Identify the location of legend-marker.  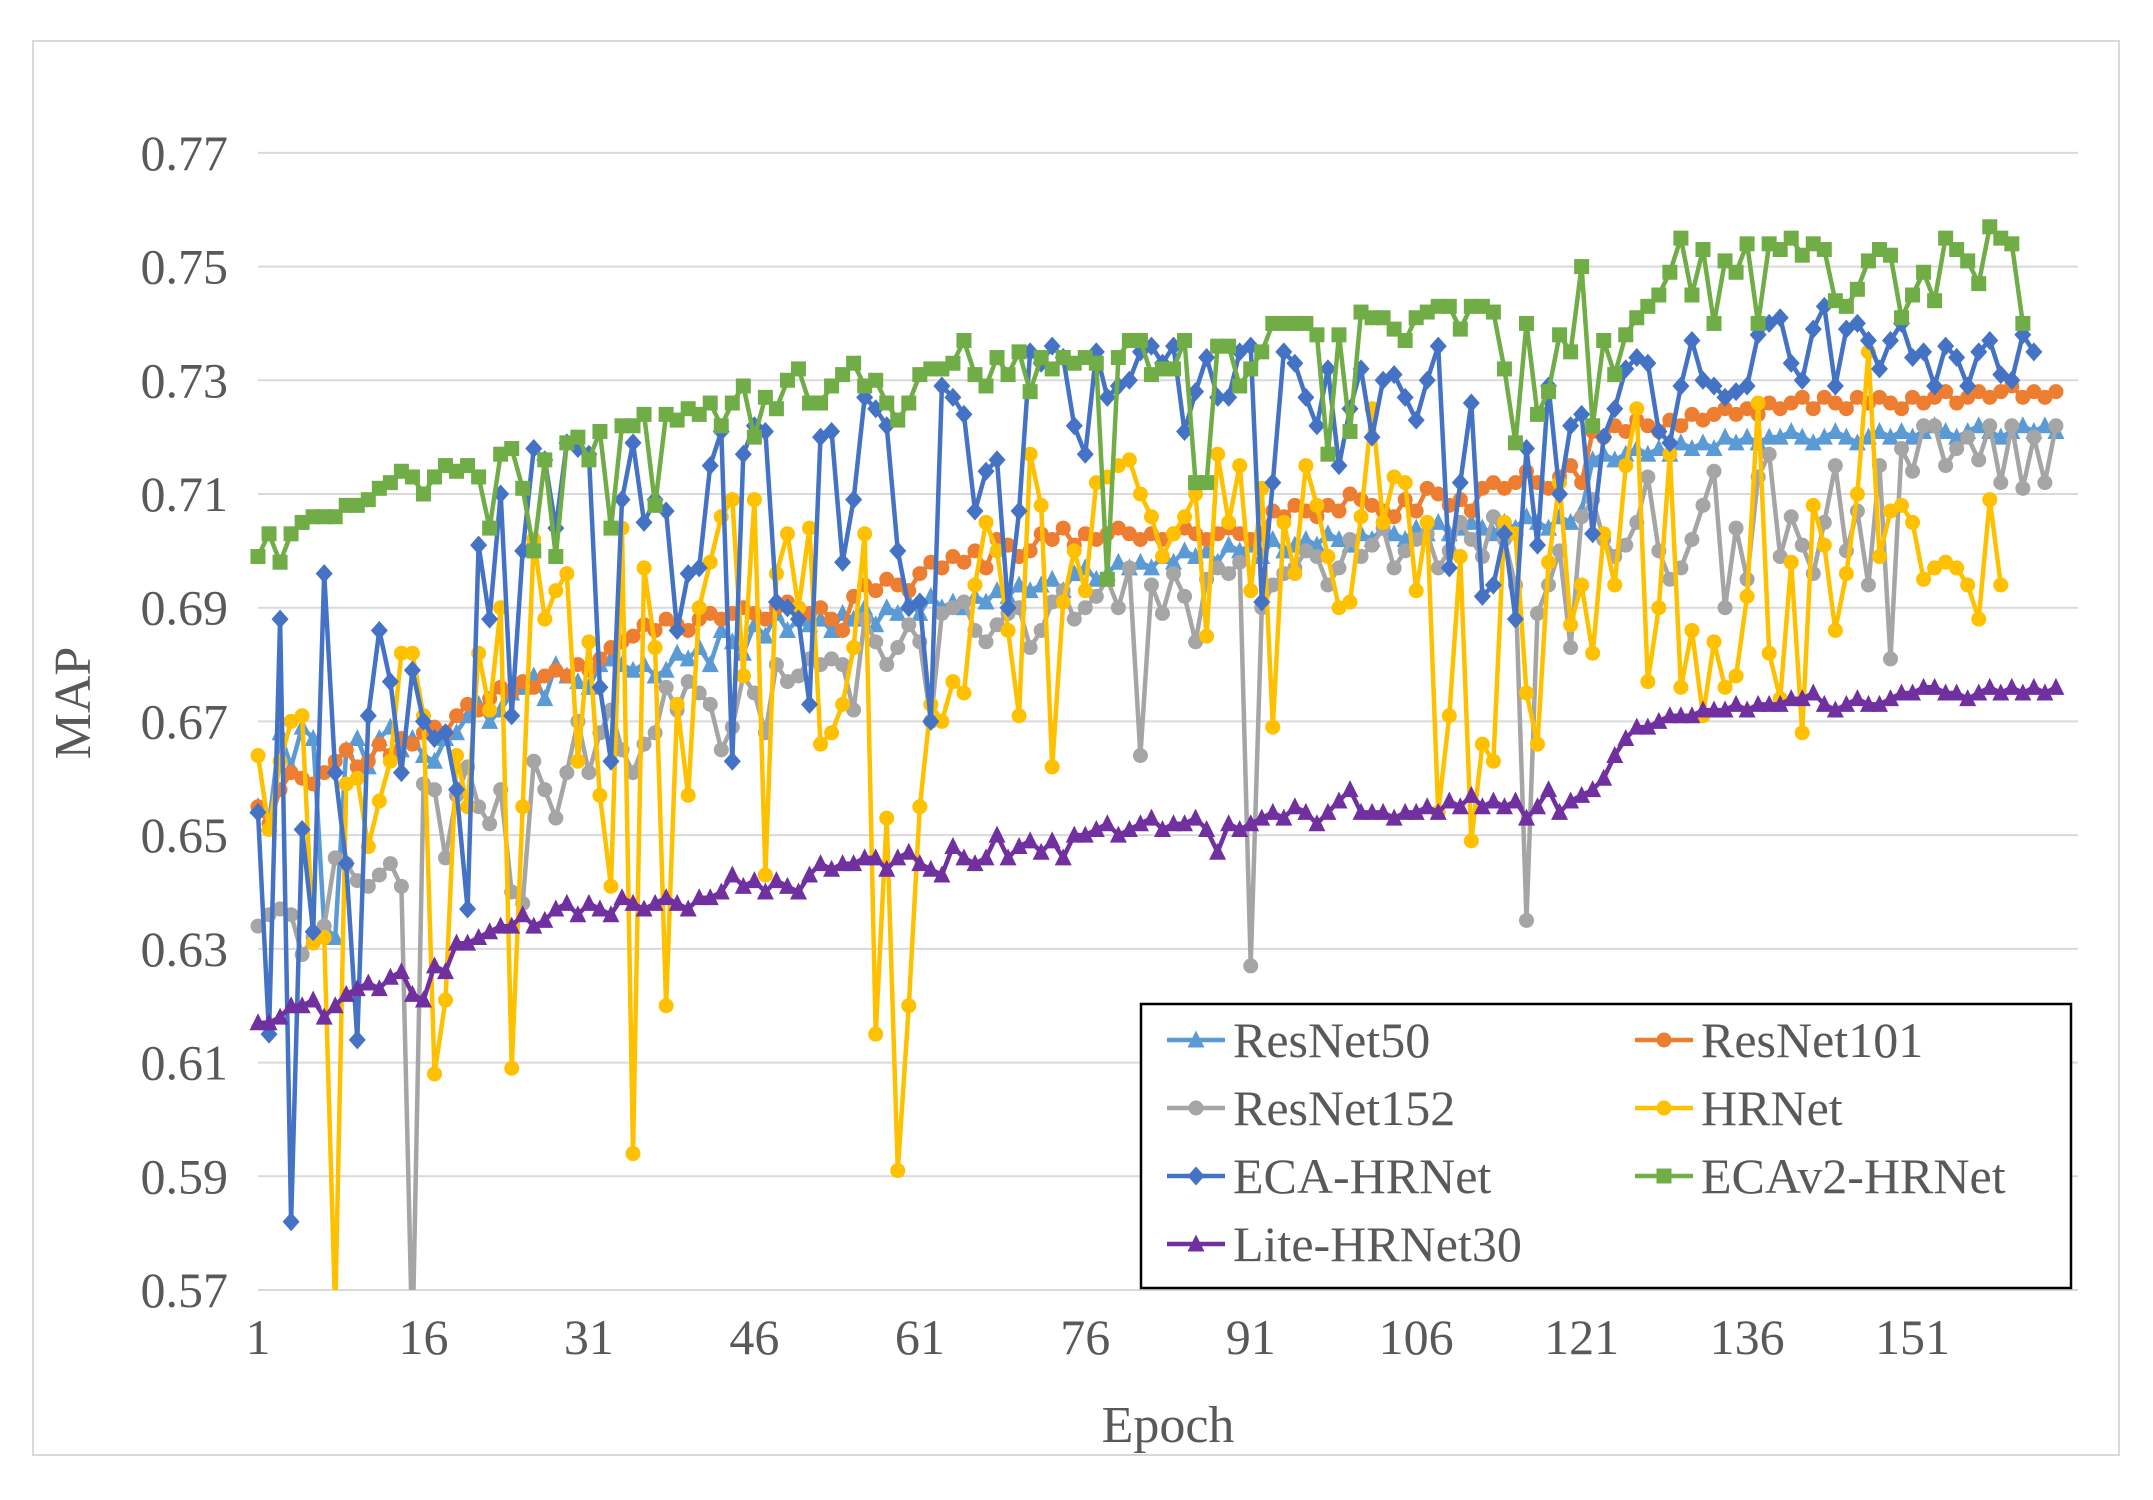
(1664, 1040).